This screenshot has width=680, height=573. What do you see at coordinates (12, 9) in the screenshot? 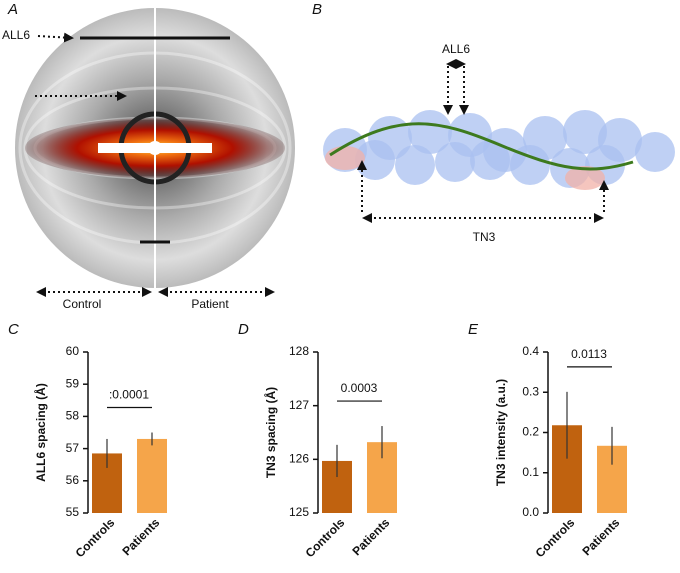
I see `panel-label: A` at bounding box center [12, 9].